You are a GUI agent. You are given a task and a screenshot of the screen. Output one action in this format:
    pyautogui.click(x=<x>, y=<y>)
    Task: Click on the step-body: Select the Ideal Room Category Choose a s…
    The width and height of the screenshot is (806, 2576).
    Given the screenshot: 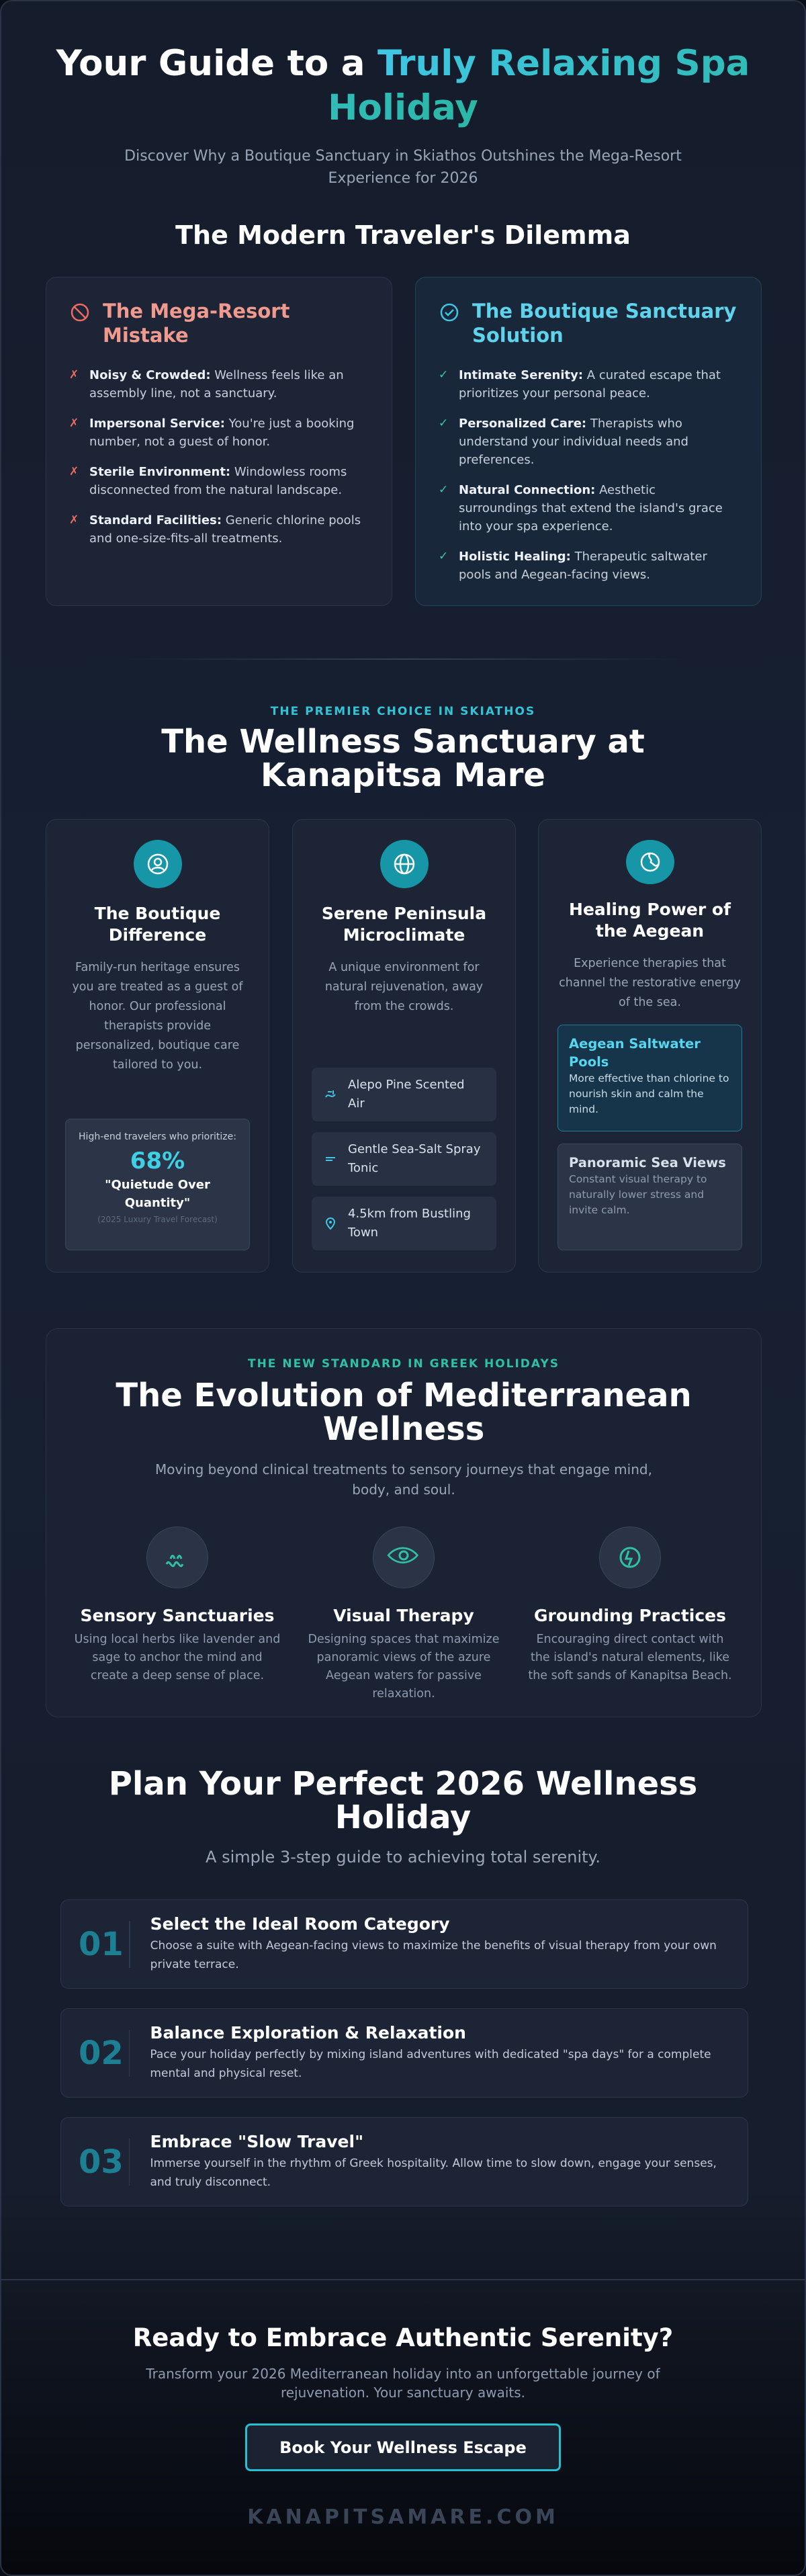 What is the action you would take?
    pyautogui.click(x=440, y=1944)
    